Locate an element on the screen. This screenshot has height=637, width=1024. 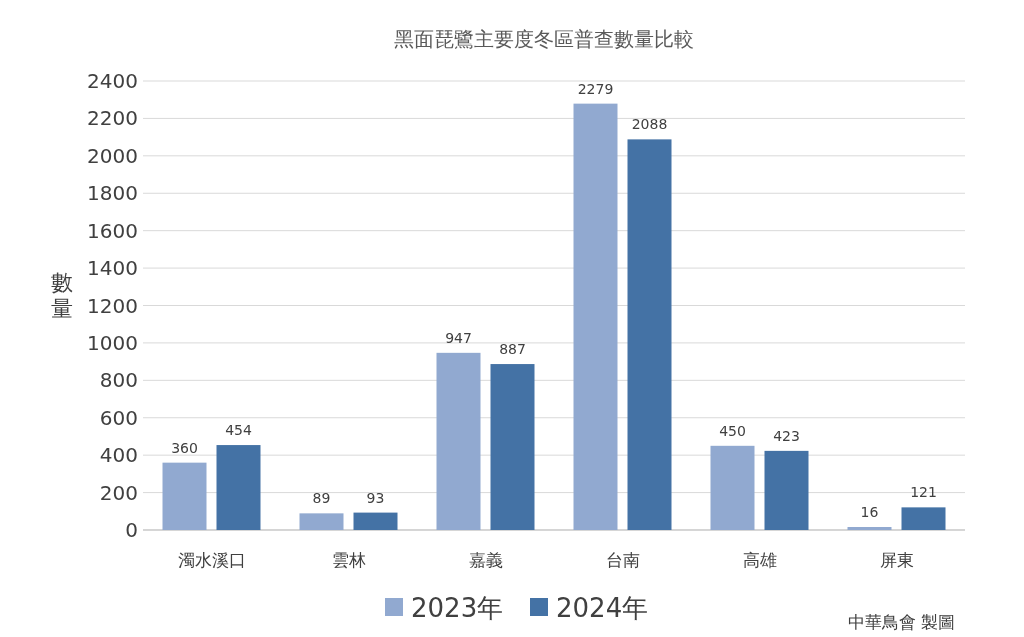
y-tick-label: 2200 is located at coordinates (112, 118).